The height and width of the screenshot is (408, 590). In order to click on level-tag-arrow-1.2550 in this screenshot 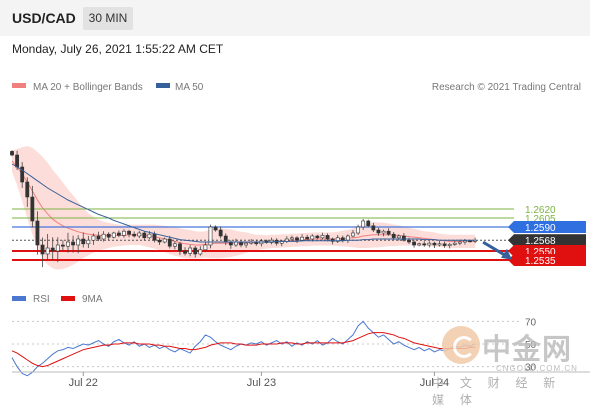, I will do `click(511, 251)`.